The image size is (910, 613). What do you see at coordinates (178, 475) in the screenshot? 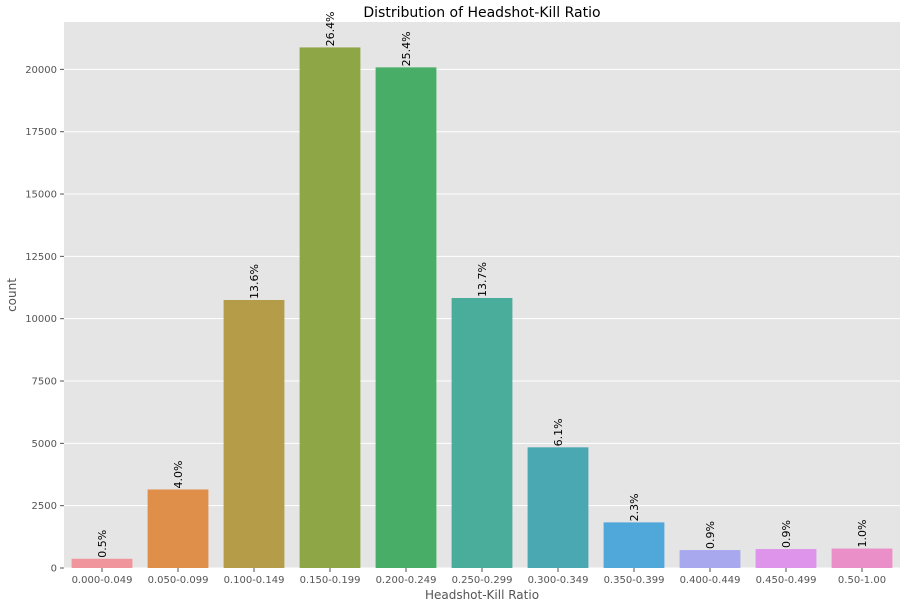
I see `data-label: 4.0%` at bounding box center [178, 475].